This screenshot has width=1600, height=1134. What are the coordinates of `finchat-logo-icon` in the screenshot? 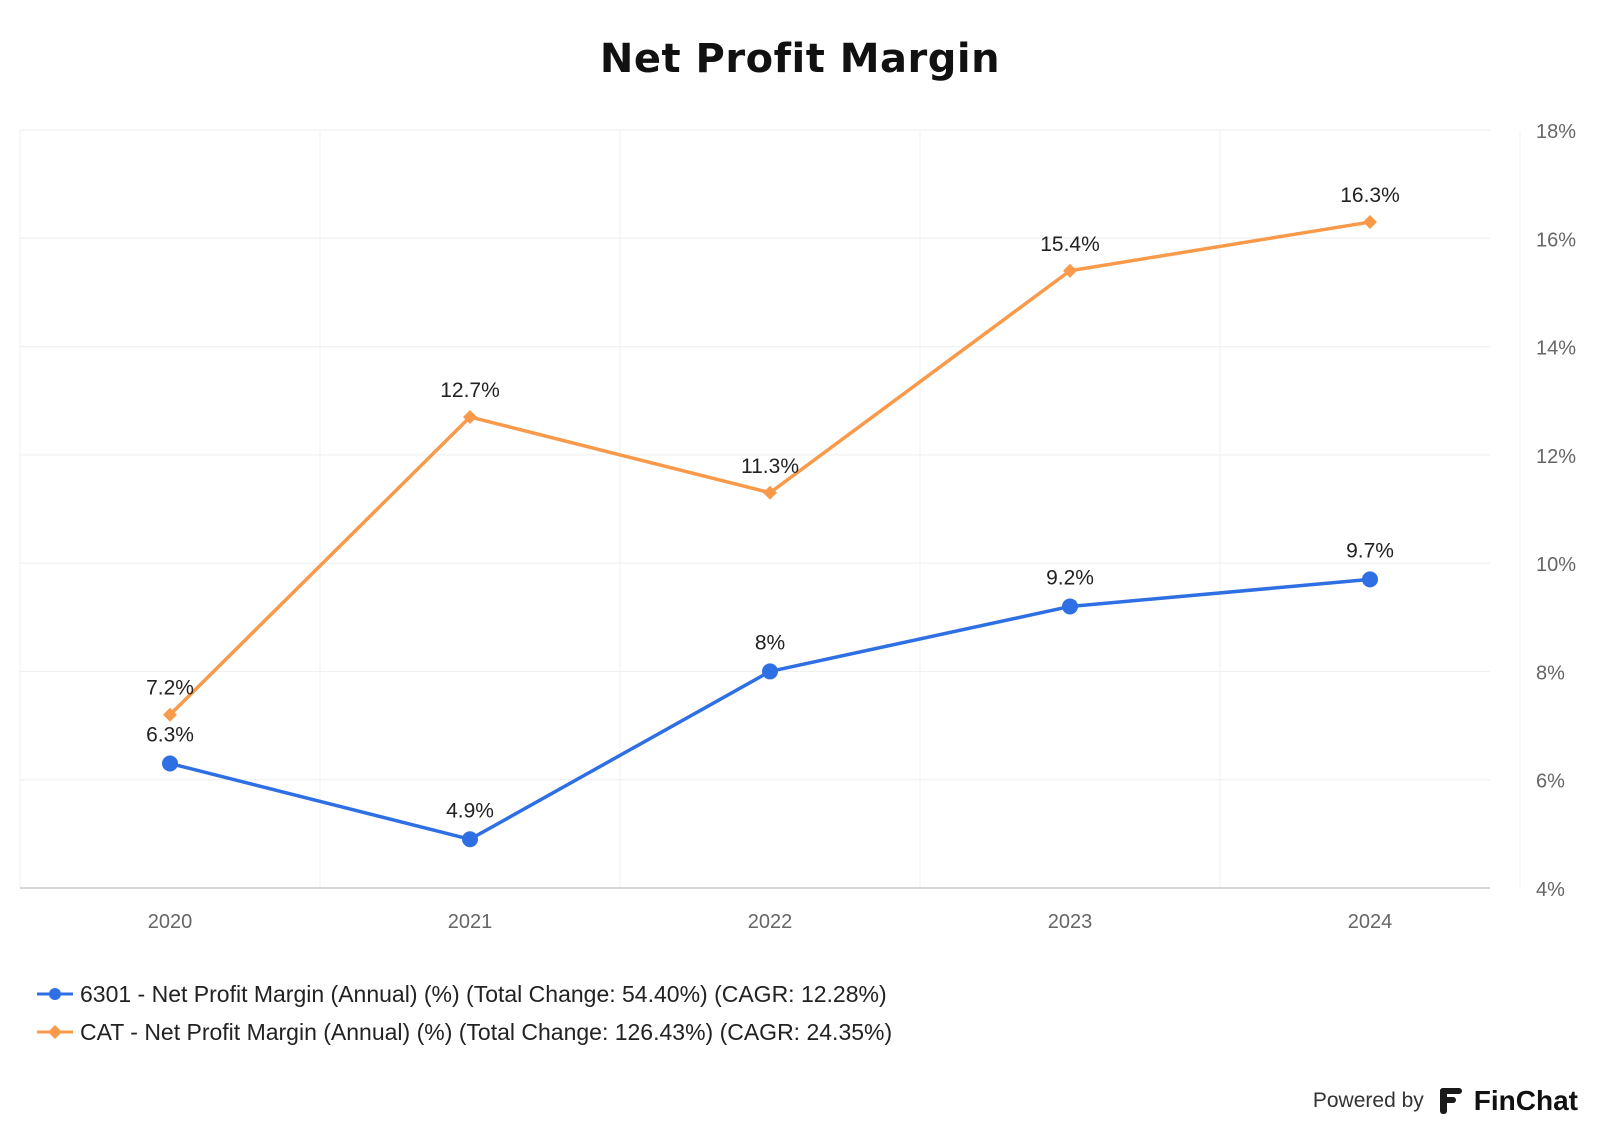 It's located at (1450, 1101).